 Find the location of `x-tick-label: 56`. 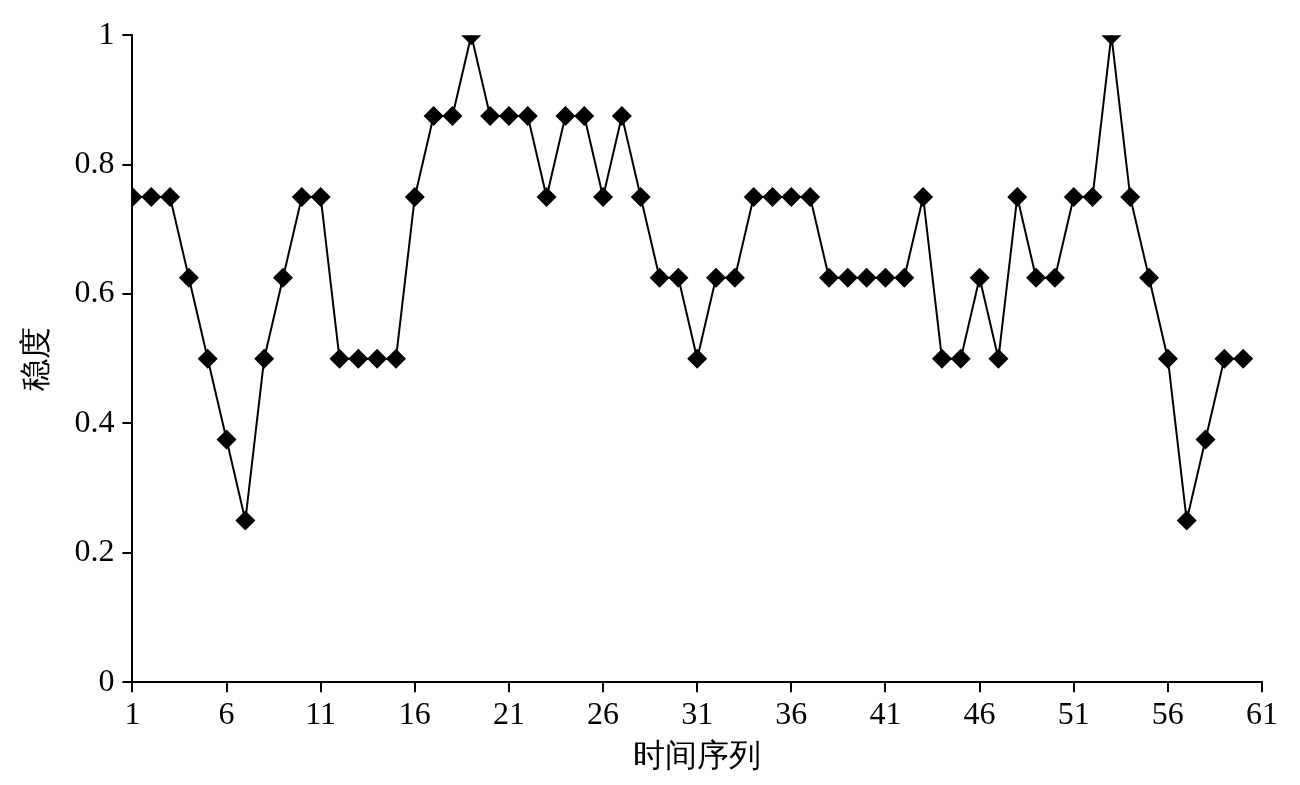

x-tick-label: 56 is located at coordinates (1167, 712).